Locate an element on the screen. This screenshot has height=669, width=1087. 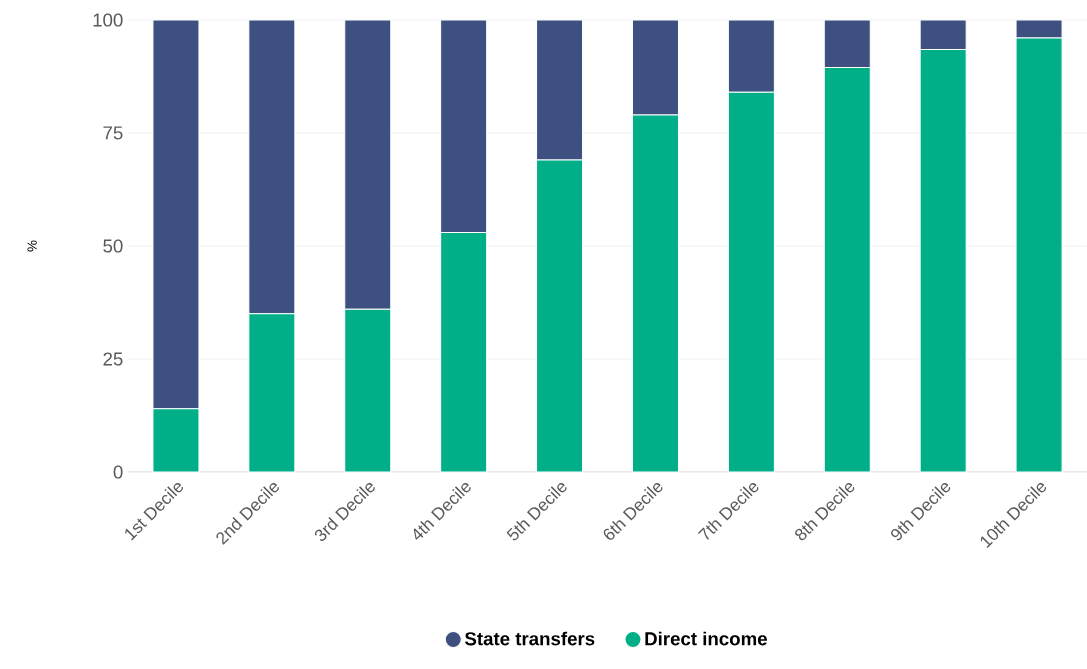
y-tick-label: 75 is located at coordinates (113, 133).